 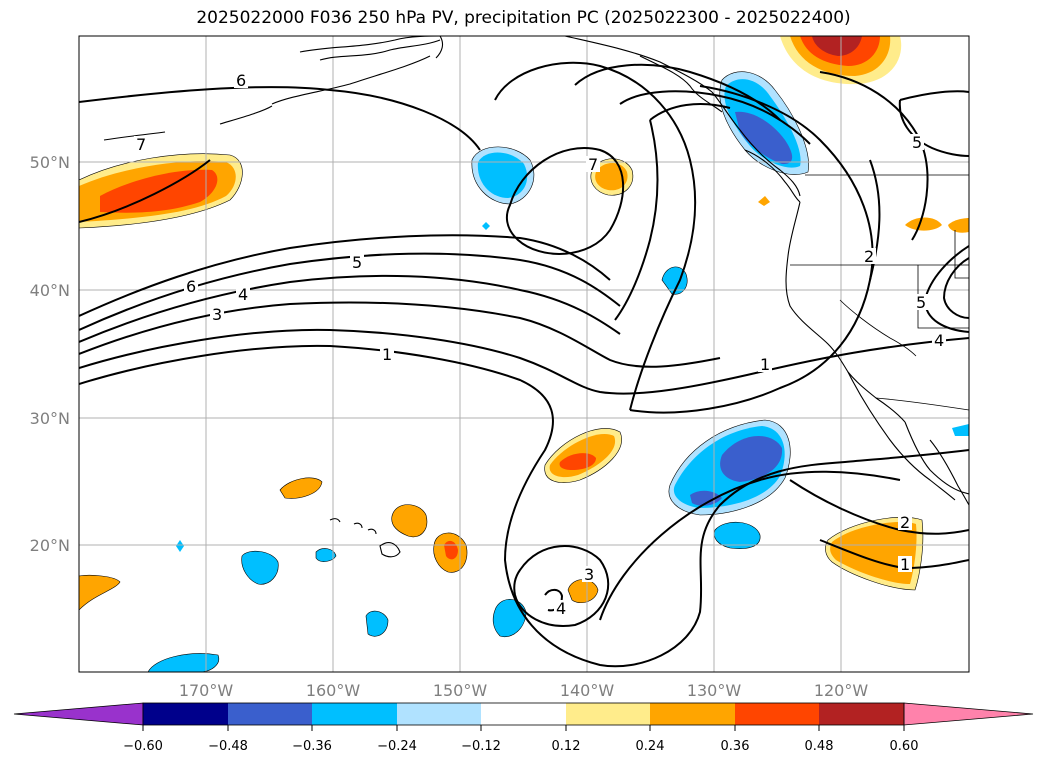 I want to click on colorbar-tick-label: −0.12, so click(x=481, y=746).